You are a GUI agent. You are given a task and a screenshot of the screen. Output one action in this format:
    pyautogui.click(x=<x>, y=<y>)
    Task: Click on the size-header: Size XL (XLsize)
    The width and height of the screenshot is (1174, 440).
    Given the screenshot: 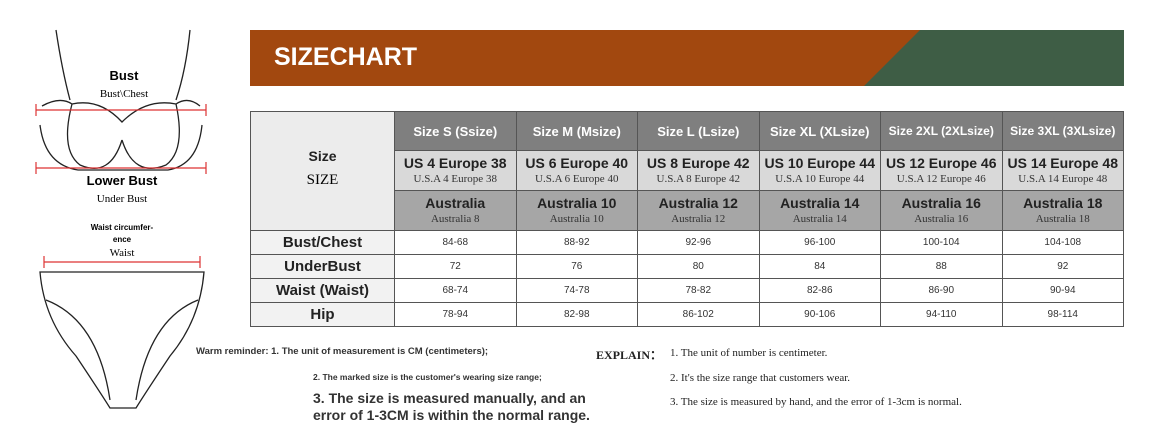 What is the action you would take?
    pyautogui.click(x=820, y=131)
    